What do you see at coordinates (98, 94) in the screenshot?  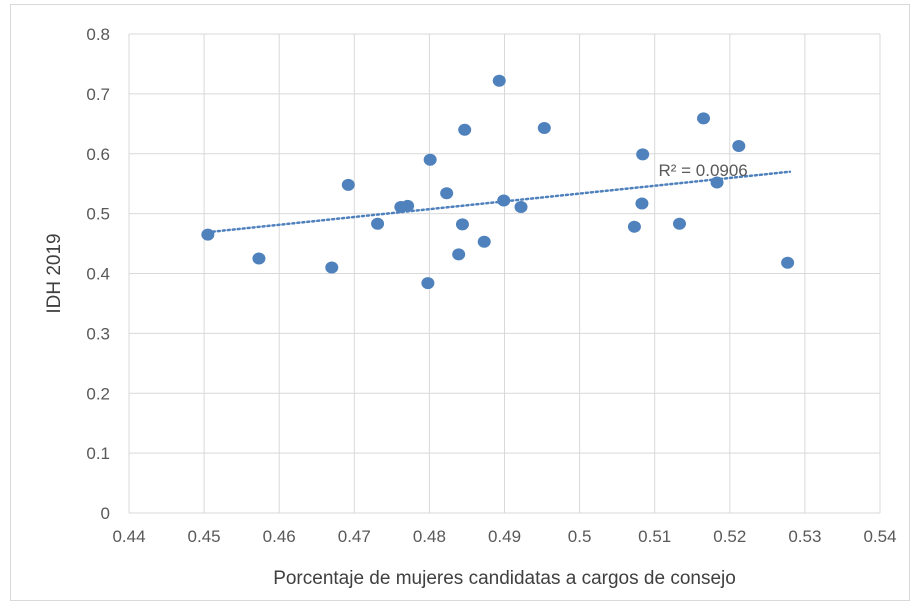 I see `y-tick-label: 0.7` at bounding box center [98, 94].